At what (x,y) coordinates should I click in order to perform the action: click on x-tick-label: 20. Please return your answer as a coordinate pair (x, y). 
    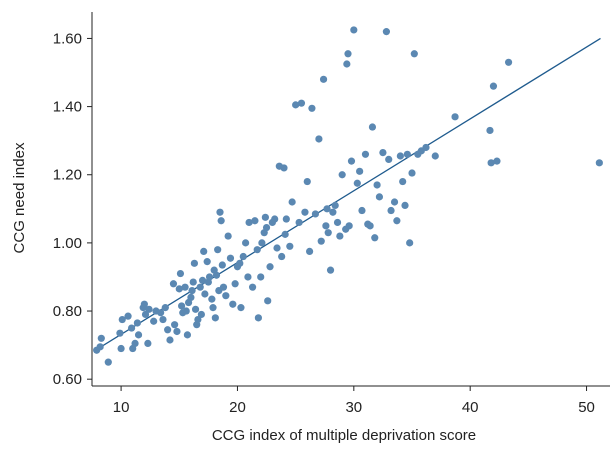
    Looking at the image, I should click on (237, 407).